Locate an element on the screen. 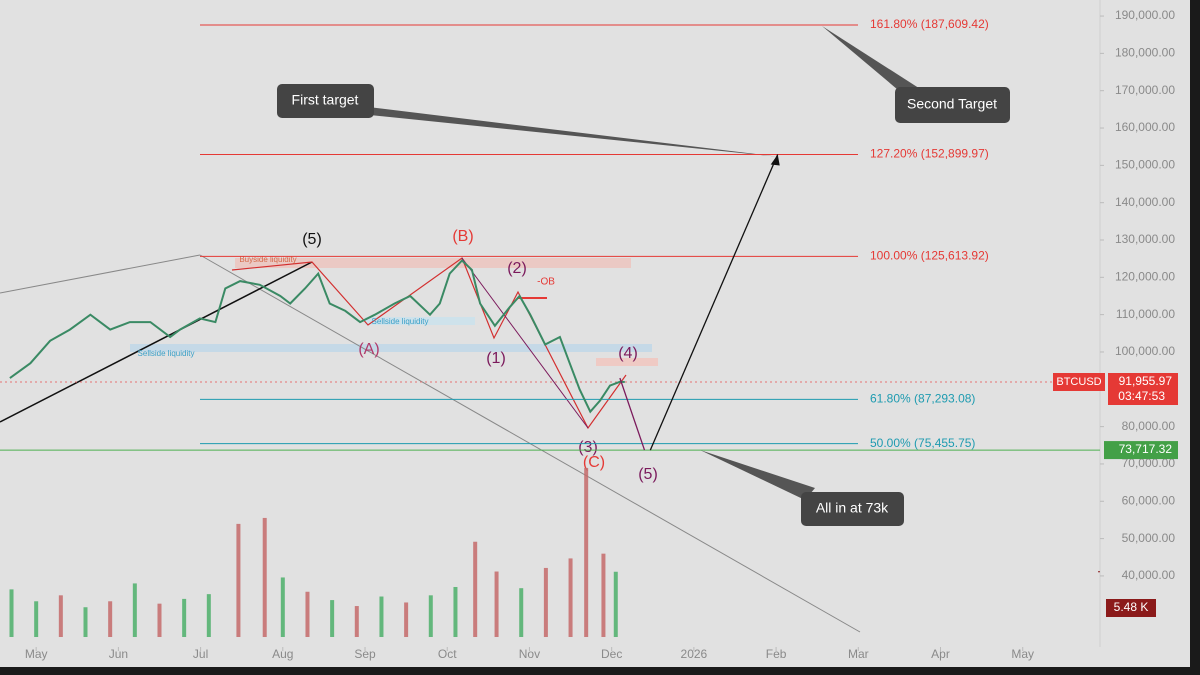 The width and height of the screenshot is (1200, 675). volume-tag-text: 5.48 K is located at coordinates (1131, 607).